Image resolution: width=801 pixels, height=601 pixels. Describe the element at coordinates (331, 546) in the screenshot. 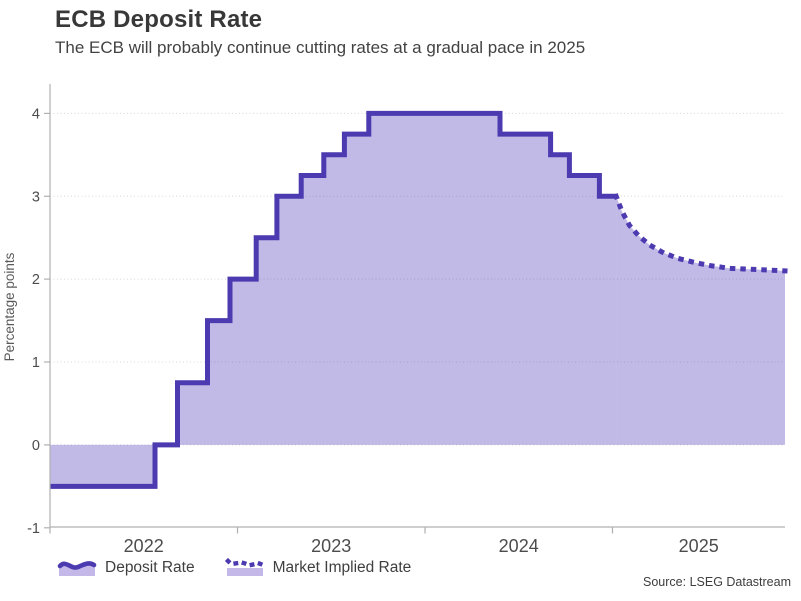

I see `x-tick-label-2023: 2023` at that location.